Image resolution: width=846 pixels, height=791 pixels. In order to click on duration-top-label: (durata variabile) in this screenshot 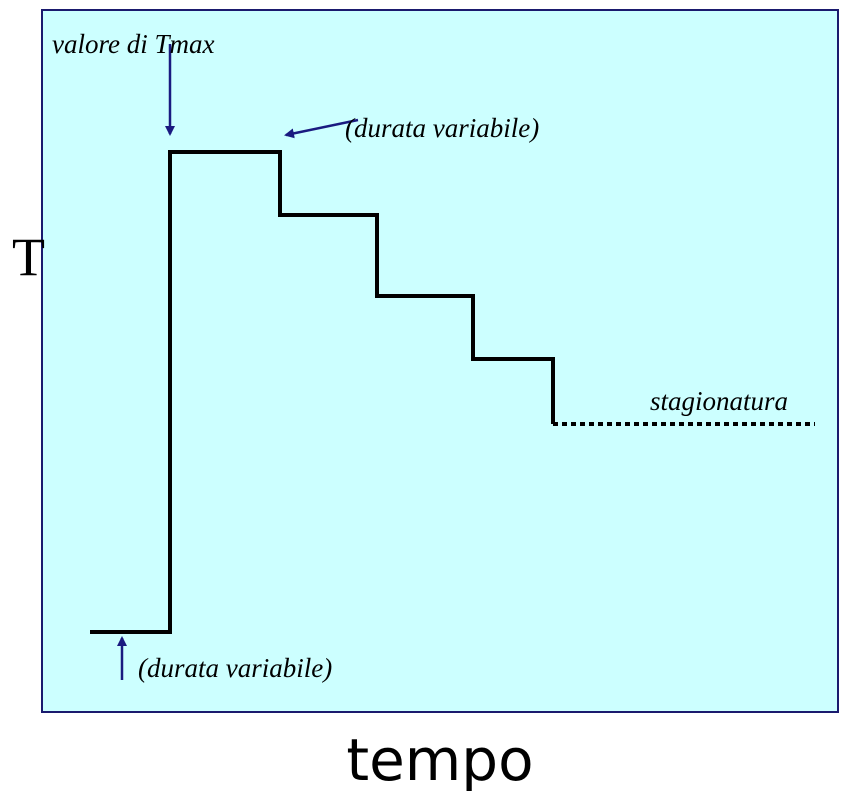, I will do `click(442, 128)`.